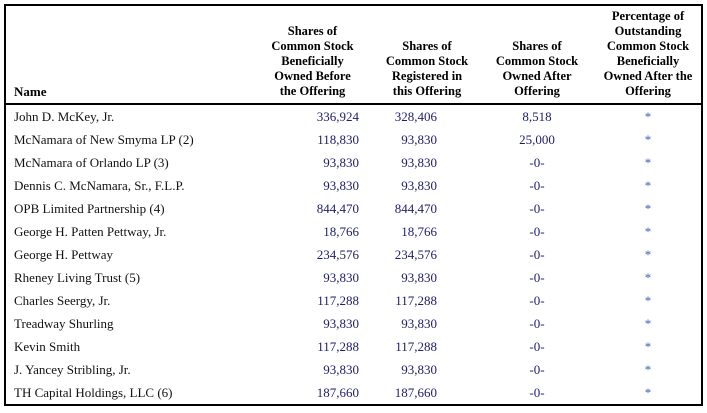  What do you see at coordinates (341, 231) in the screenshot?
I see `shares-before-value: 18,766` at bounding box center [341, 231].